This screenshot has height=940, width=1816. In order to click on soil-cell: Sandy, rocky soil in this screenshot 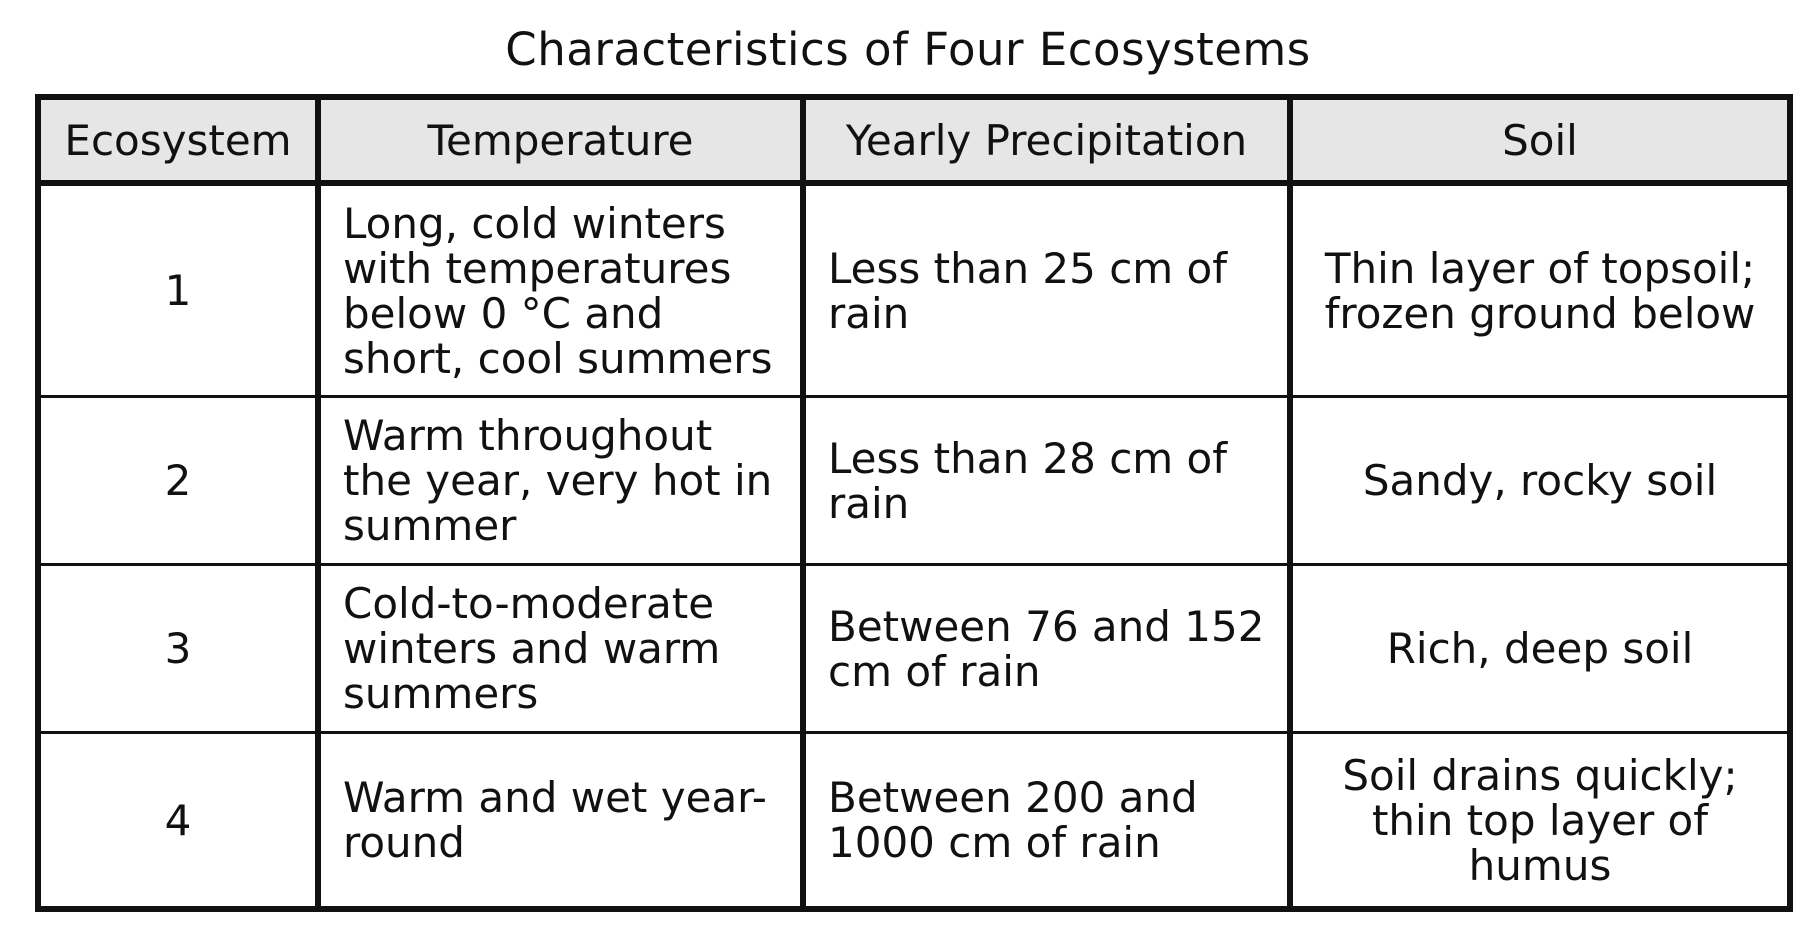, I will do `click(1540, 480)`.